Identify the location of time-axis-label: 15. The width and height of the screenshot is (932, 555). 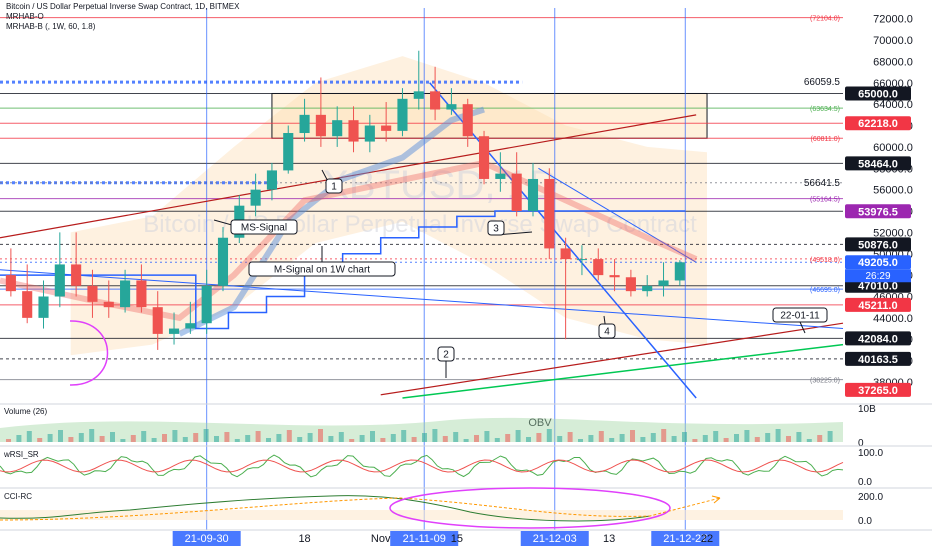
(457, 539).